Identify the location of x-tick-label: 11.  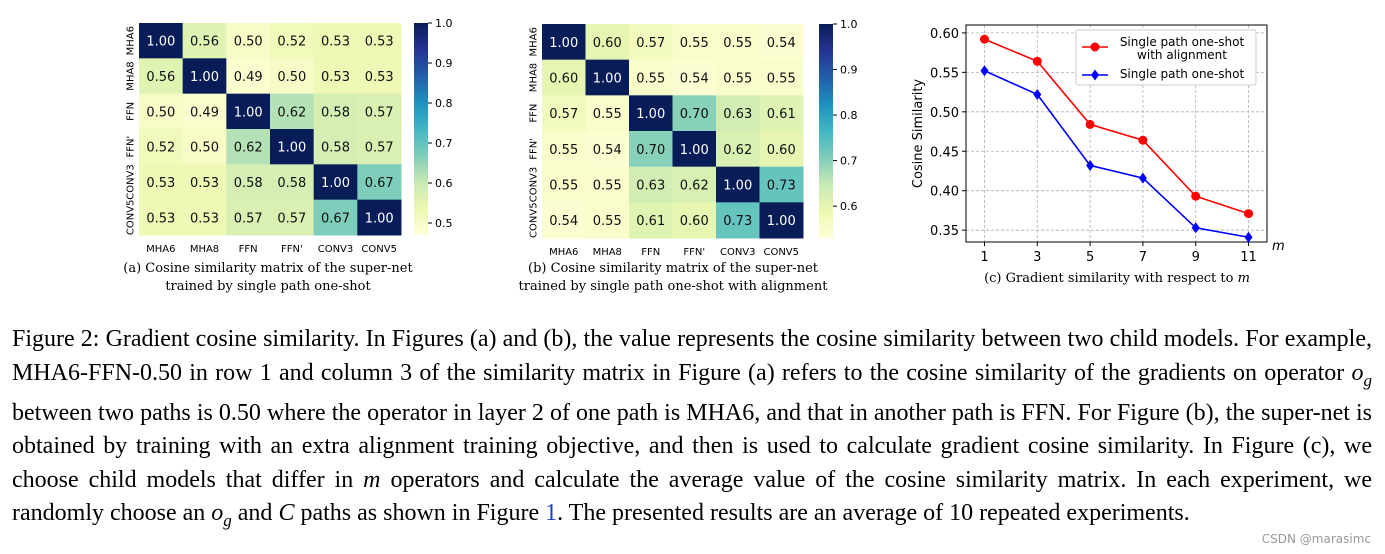
(1248, 257).